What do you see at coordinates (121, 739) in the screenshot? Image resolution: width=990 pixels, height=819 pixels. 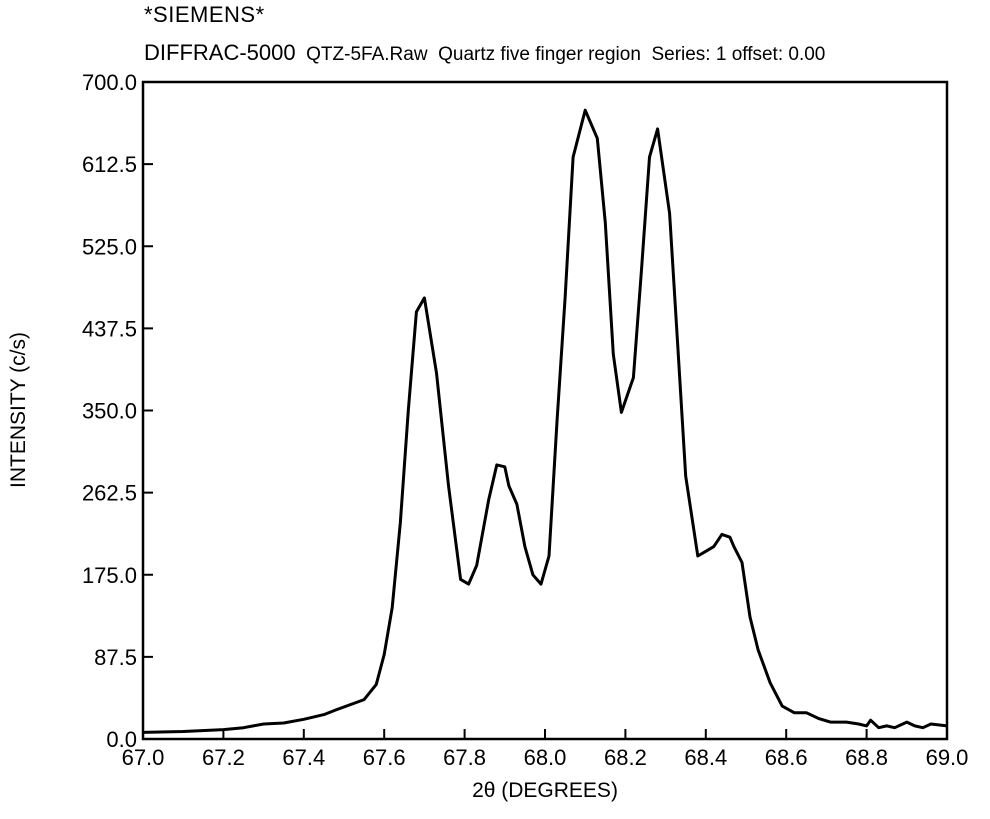 I see `y-tick-label: 0.0` at bounding box center [121, 739].